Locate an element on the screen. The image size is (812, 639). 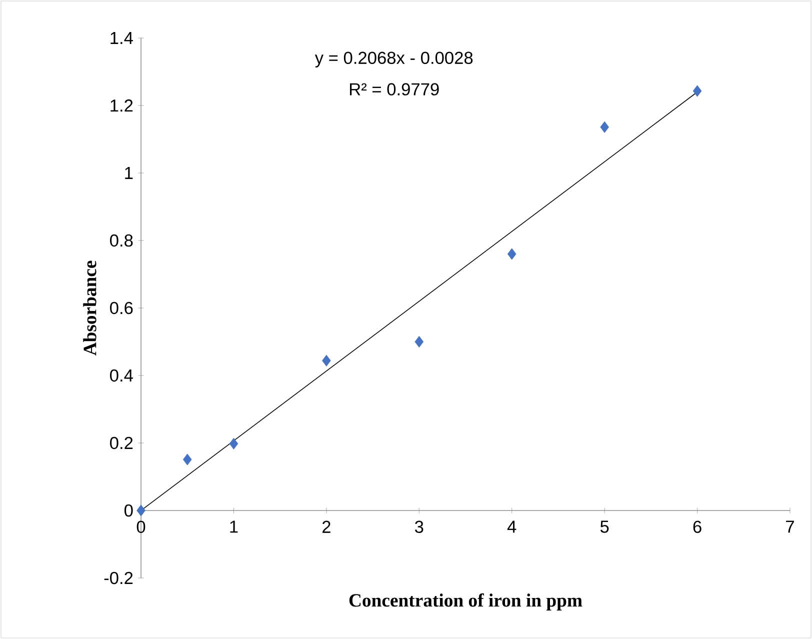
x-tick-label: 6 is located at coordinates (697, 526).